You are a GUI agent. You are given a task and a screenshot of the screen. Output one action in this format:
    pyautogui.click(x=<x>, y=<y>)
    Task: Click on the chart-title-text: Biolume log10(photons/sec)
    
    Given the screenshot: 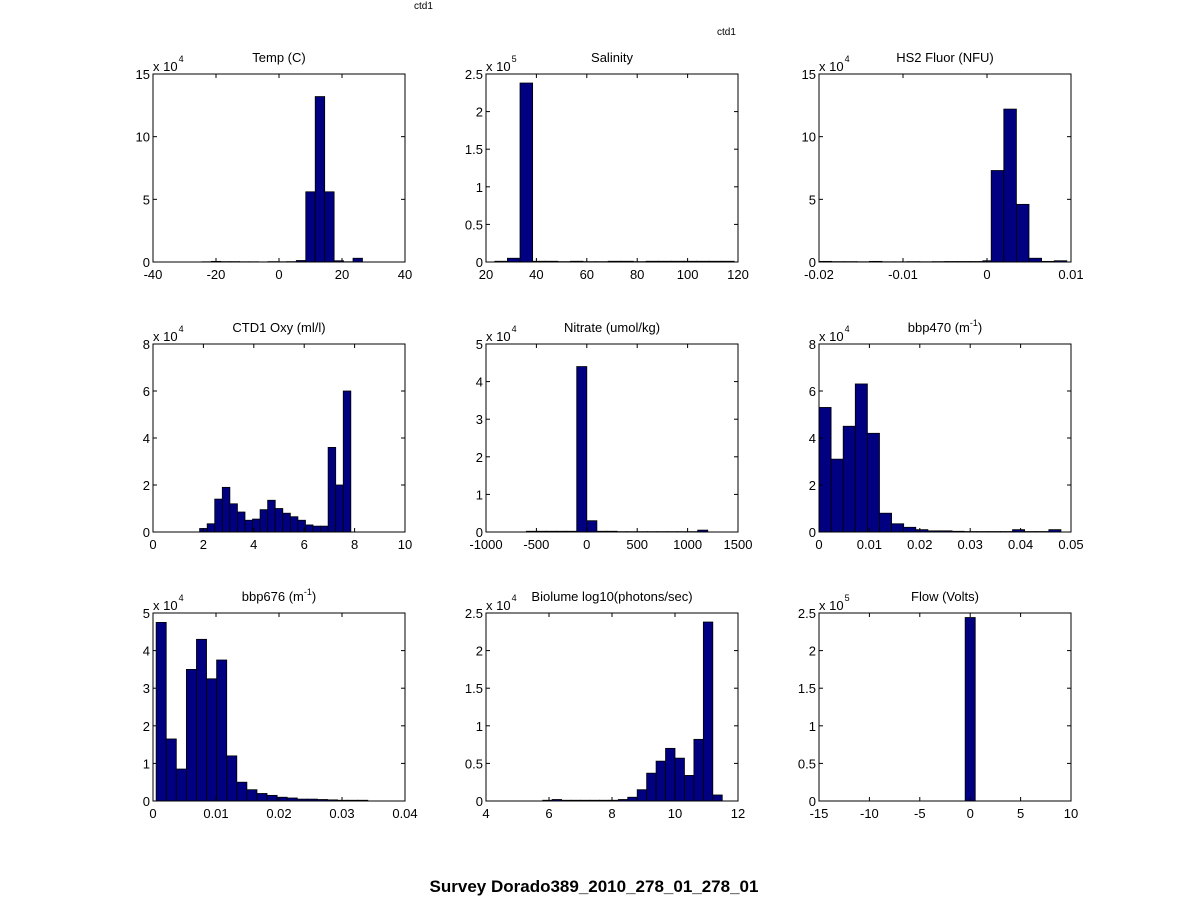 What is the action you would take?
    pyautogui.click(x=611, y=596)
    